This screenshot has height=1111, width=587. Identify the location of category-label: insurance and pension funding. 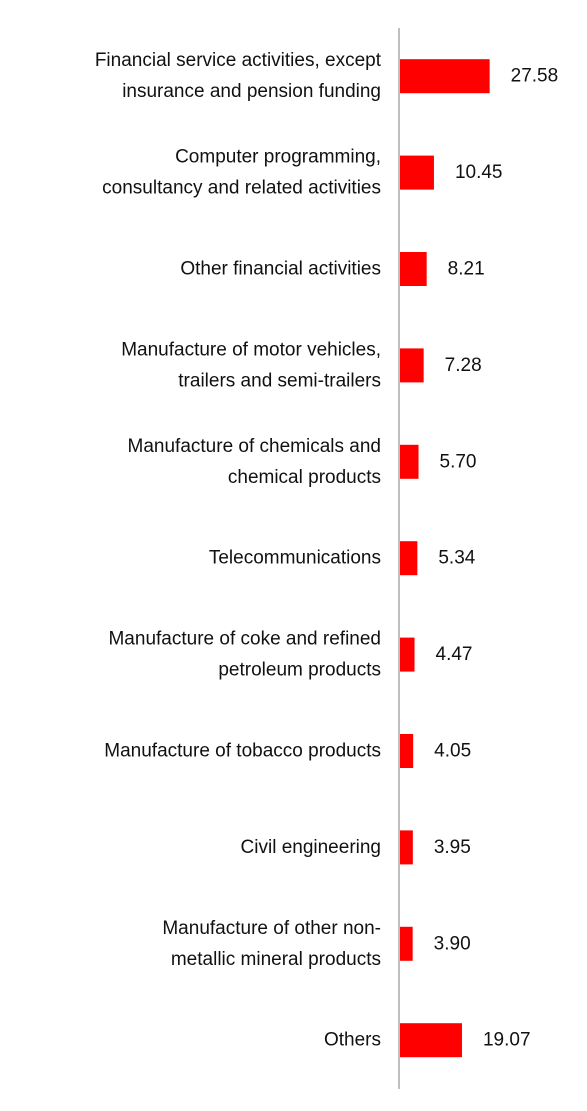
(251, 91).